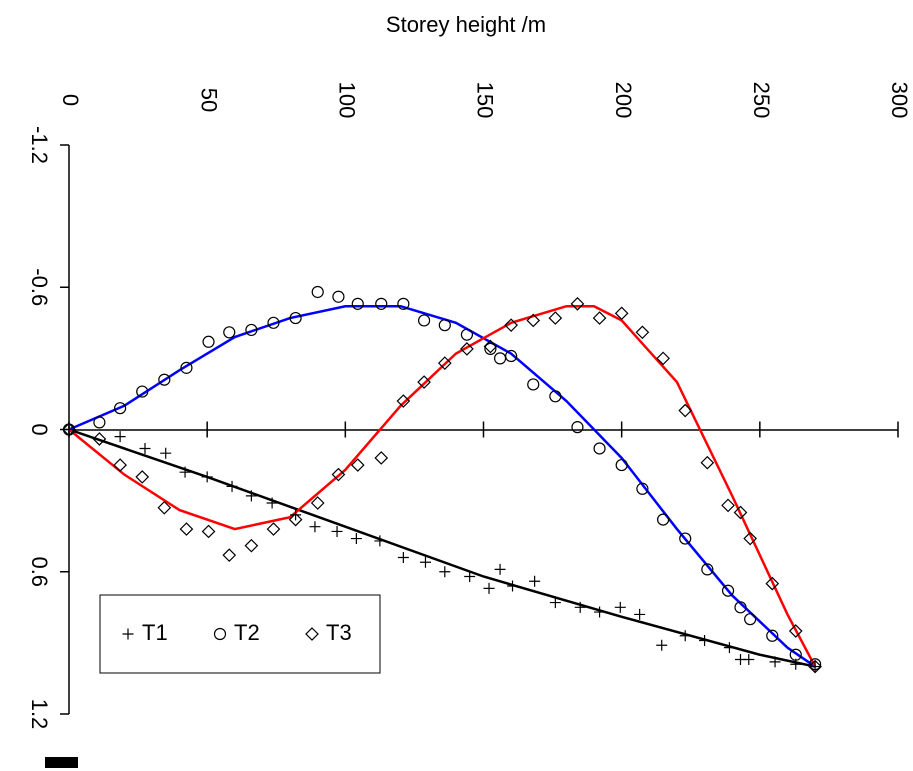 This screenshot has height=771, width=913. I want to click on chart-title: Storey height /m, so click(466, 24).